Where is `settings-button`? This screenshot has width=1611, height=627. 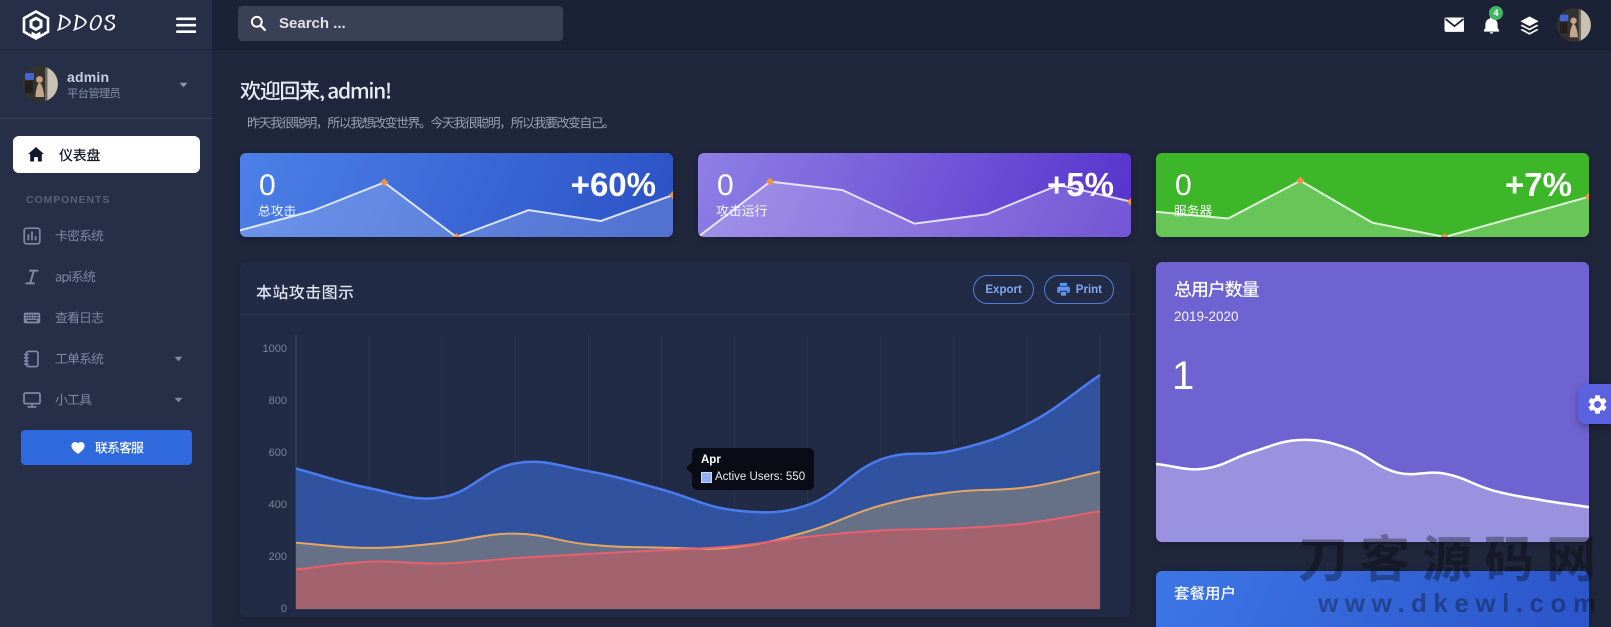 settings-button is located at coordinates (1594, 404).